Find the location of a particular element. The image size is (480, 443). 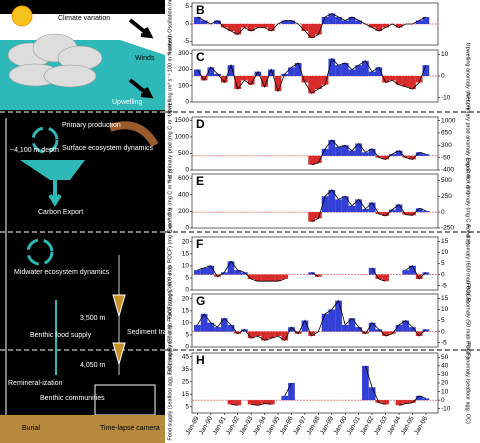

y2-tick-label: 10 is located at coordinates (445, 252).